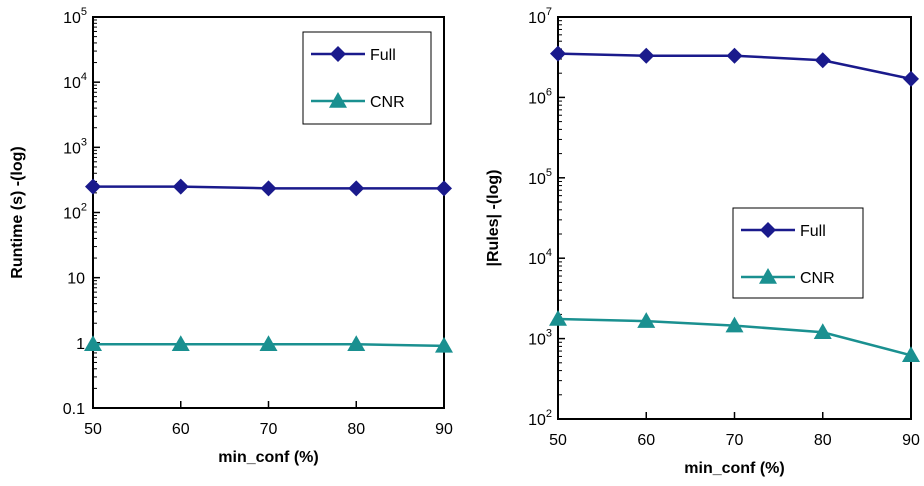 The height and width of the screenshot is (486, 924). What do you see at coordinates (540, 96) in the screenshot?
I see `y-tick-label: 10⁶` at bounding box center [540, 96].